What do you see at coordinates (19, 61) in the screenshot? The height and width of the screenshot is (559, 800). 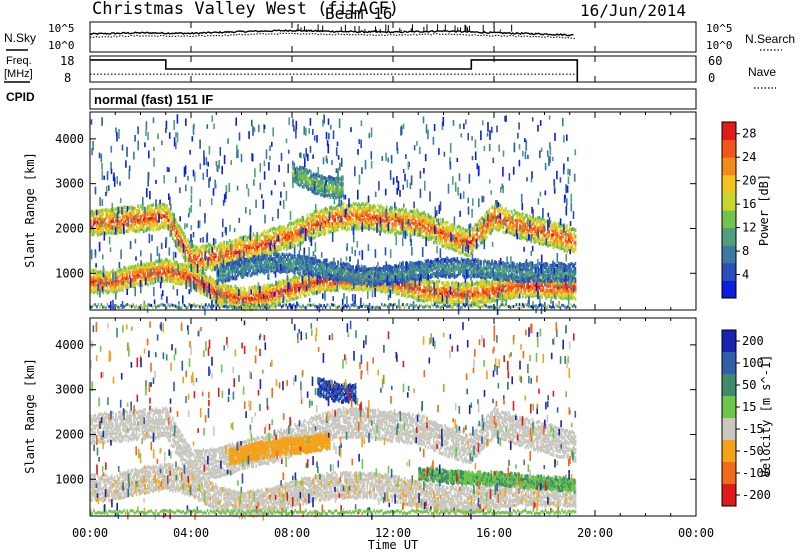 I see `freq-label-line1: Freq.` at bounding box center [19, 61].